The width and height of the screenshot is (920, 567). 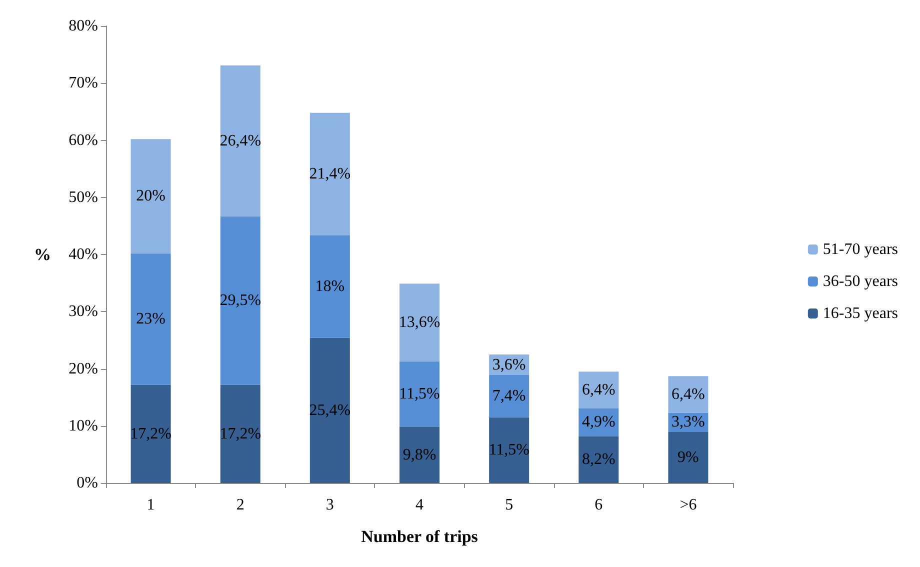 What do you see at coordinates (330, 505) in the screenshot?
I see `x-tick-label: 3` at bounding box center [330, 505].